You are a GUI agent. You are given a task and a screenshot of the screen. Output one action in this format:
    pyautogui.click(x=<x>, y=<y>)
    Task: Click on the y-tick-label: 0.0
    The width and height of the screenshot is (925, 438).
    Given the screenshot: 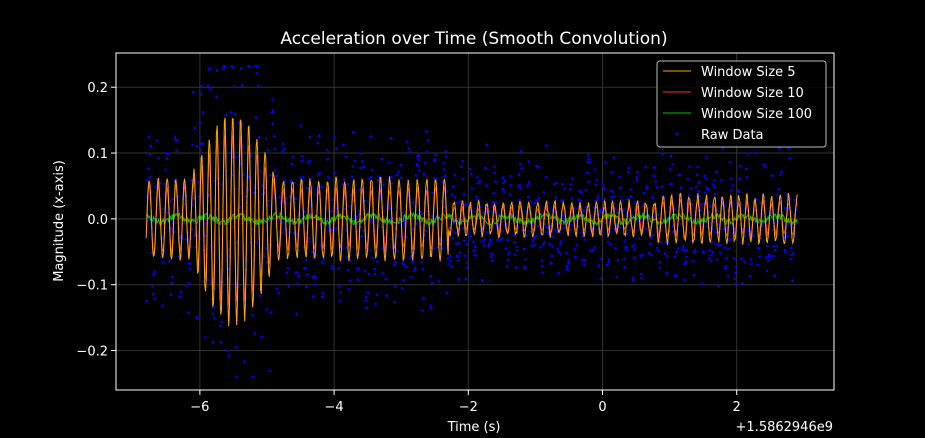 What is the action you would take?
    pyautogui.click(x=97, y=220)
    